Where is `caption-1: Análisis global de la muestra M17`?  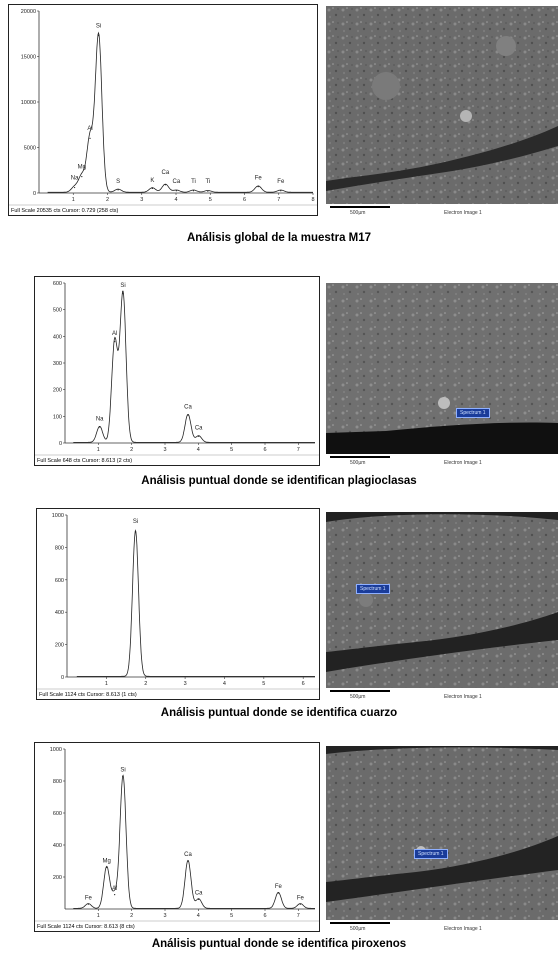
caption-1: Análisis global de la muestra M17 is located at coordinates (279, 238).